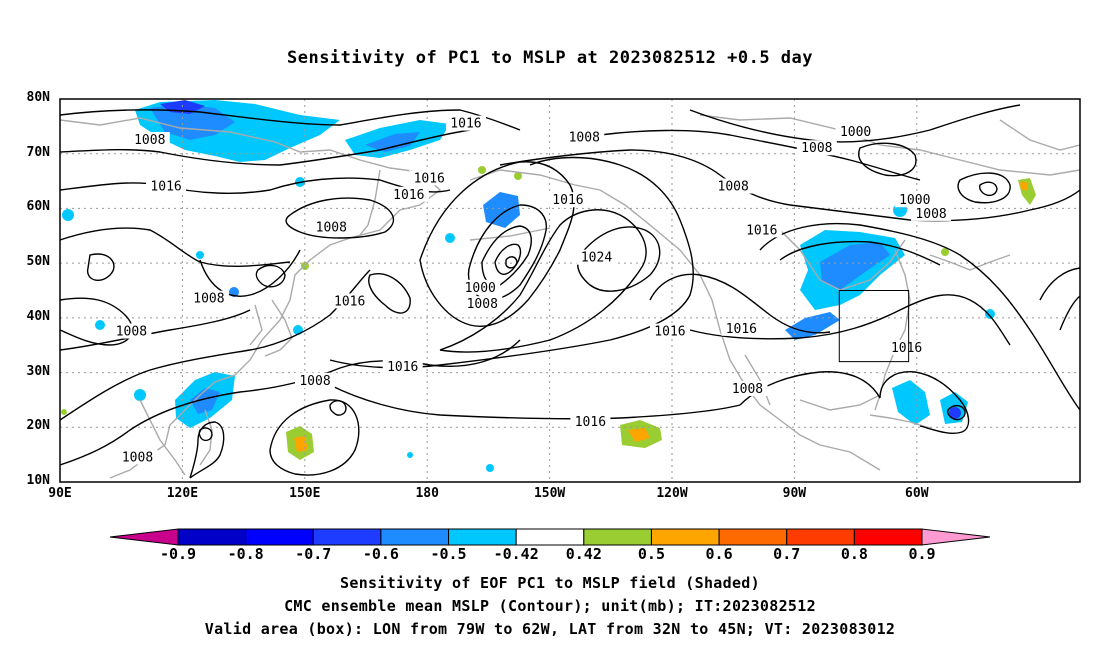 The image size is (1100, 650). What do you see at coordinates (370, 202) in the screenshot?
I see `coast-kamchatka` at bounding box center [370, 202].